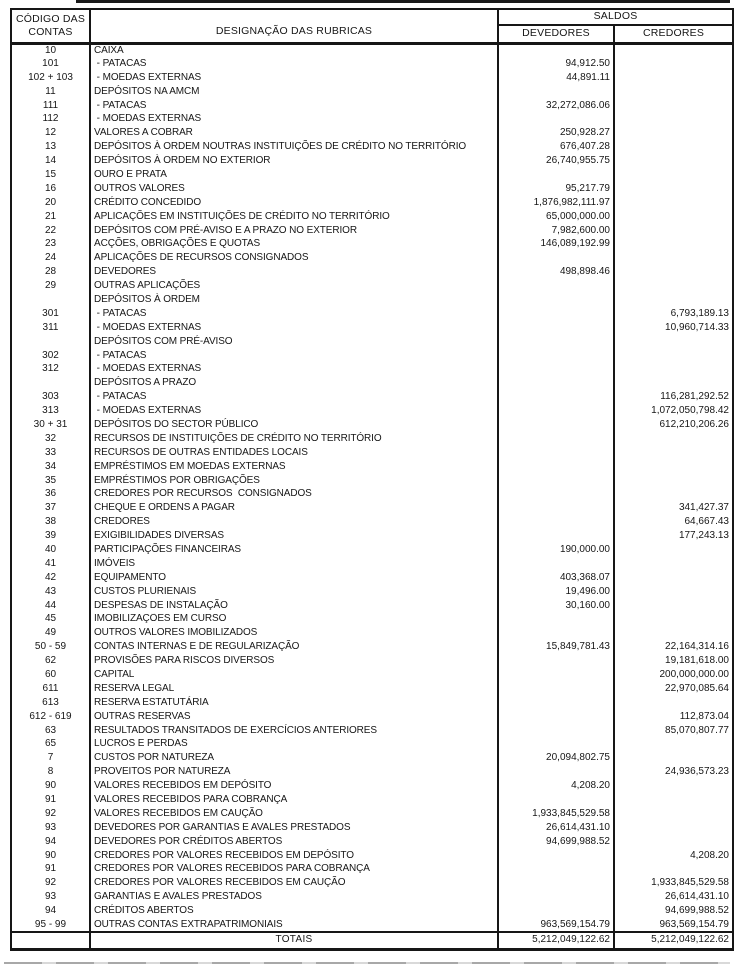  Describe the element at coordinates (556, 272) in the screenshot. I see `devedores-cell: 498,898.46` at that location.